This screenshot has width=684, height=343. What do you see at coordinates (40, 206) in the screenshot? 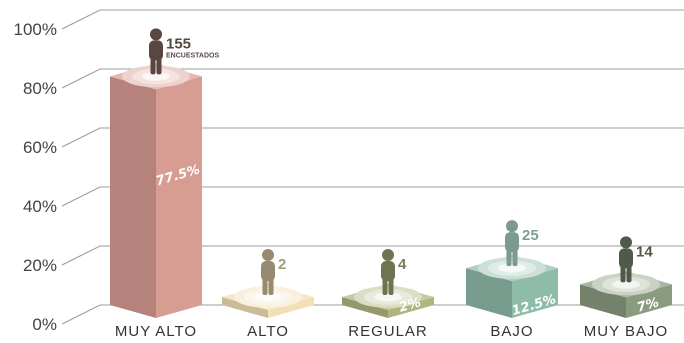
I see `y-tick-label: 40%` at bounding box center [40, 206].